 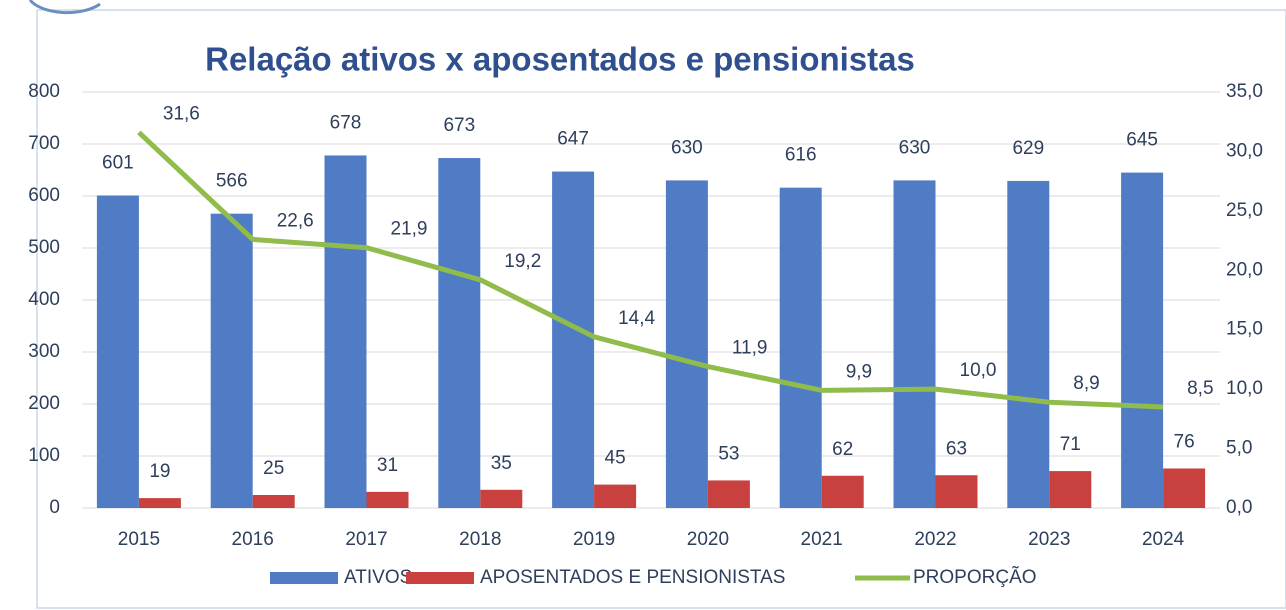 What do you see at coordinates (1244, 91) in the screenshot?
I see `y2-tick-label: 35,0` at bounding box center [1244, 91].